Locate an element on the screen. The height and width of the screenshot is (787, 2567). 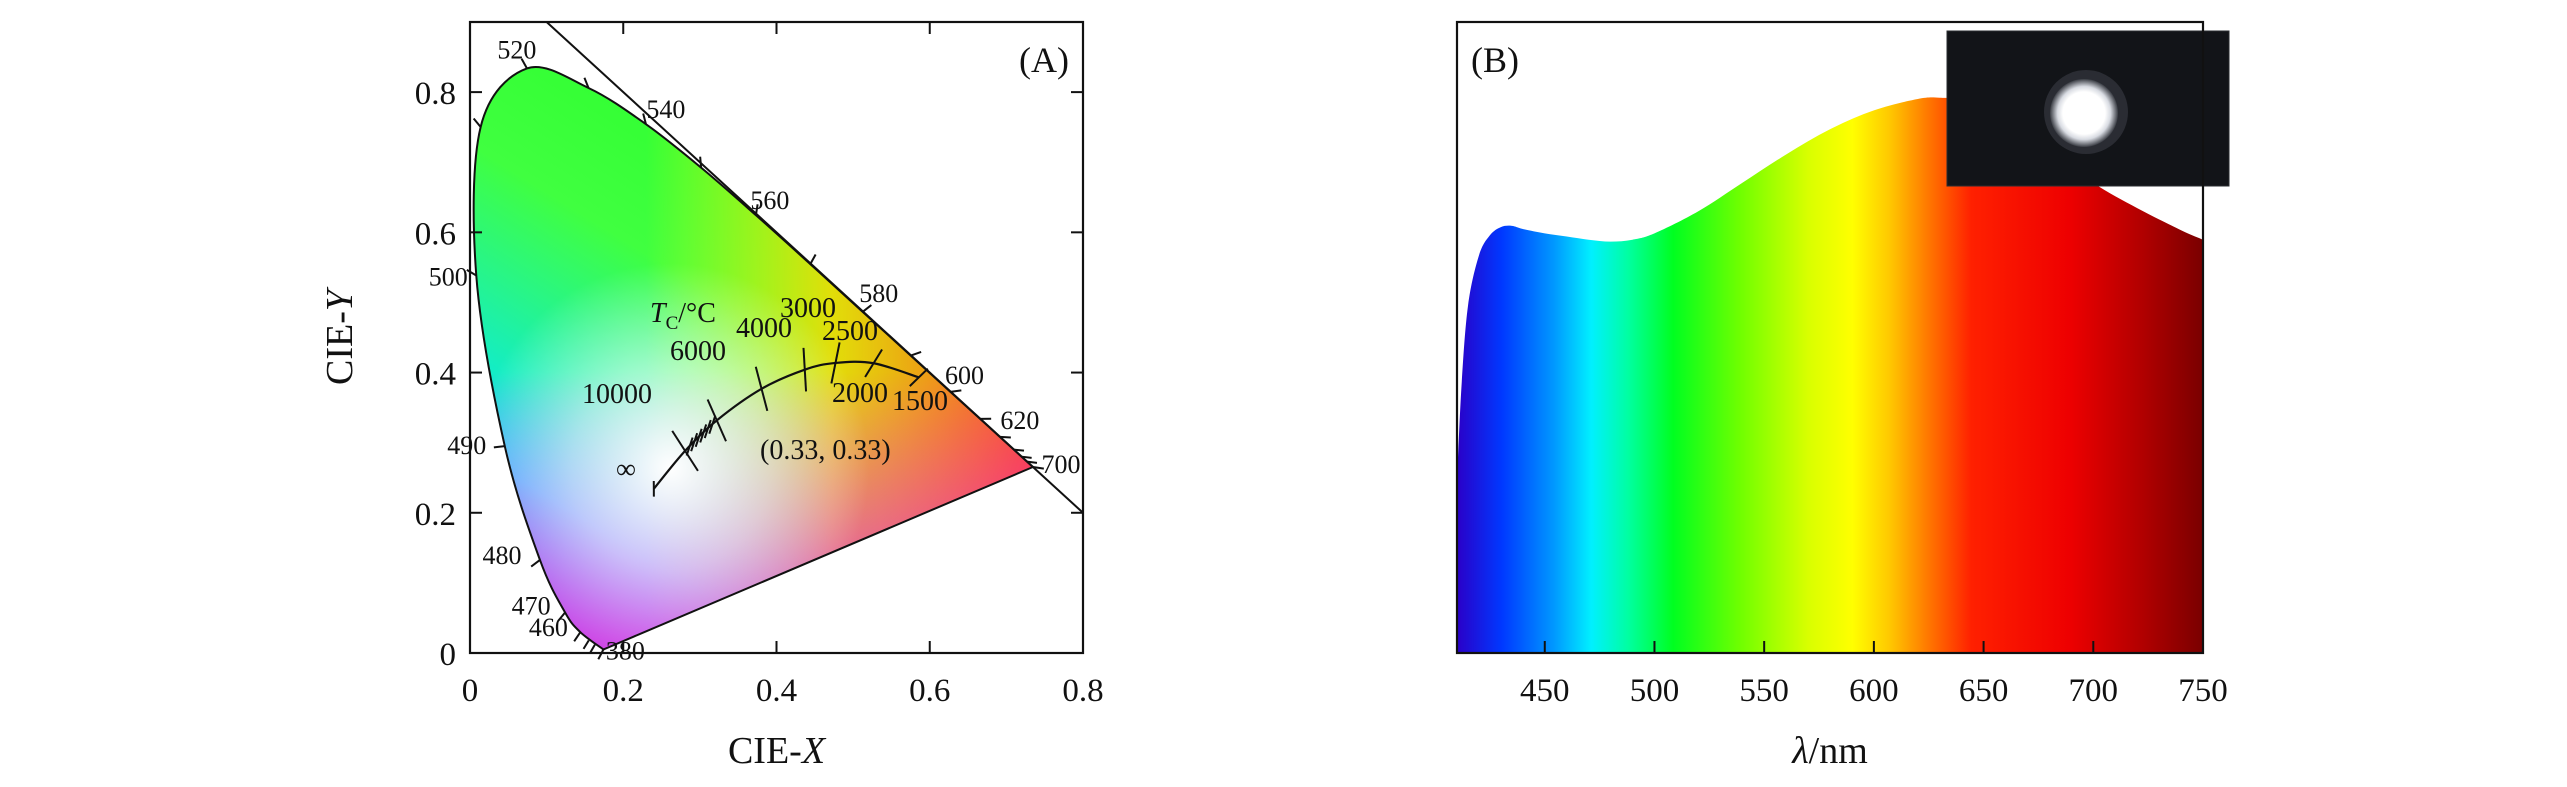
y-axis-label-a: CIE-Y is located at coordinates (340, 335).